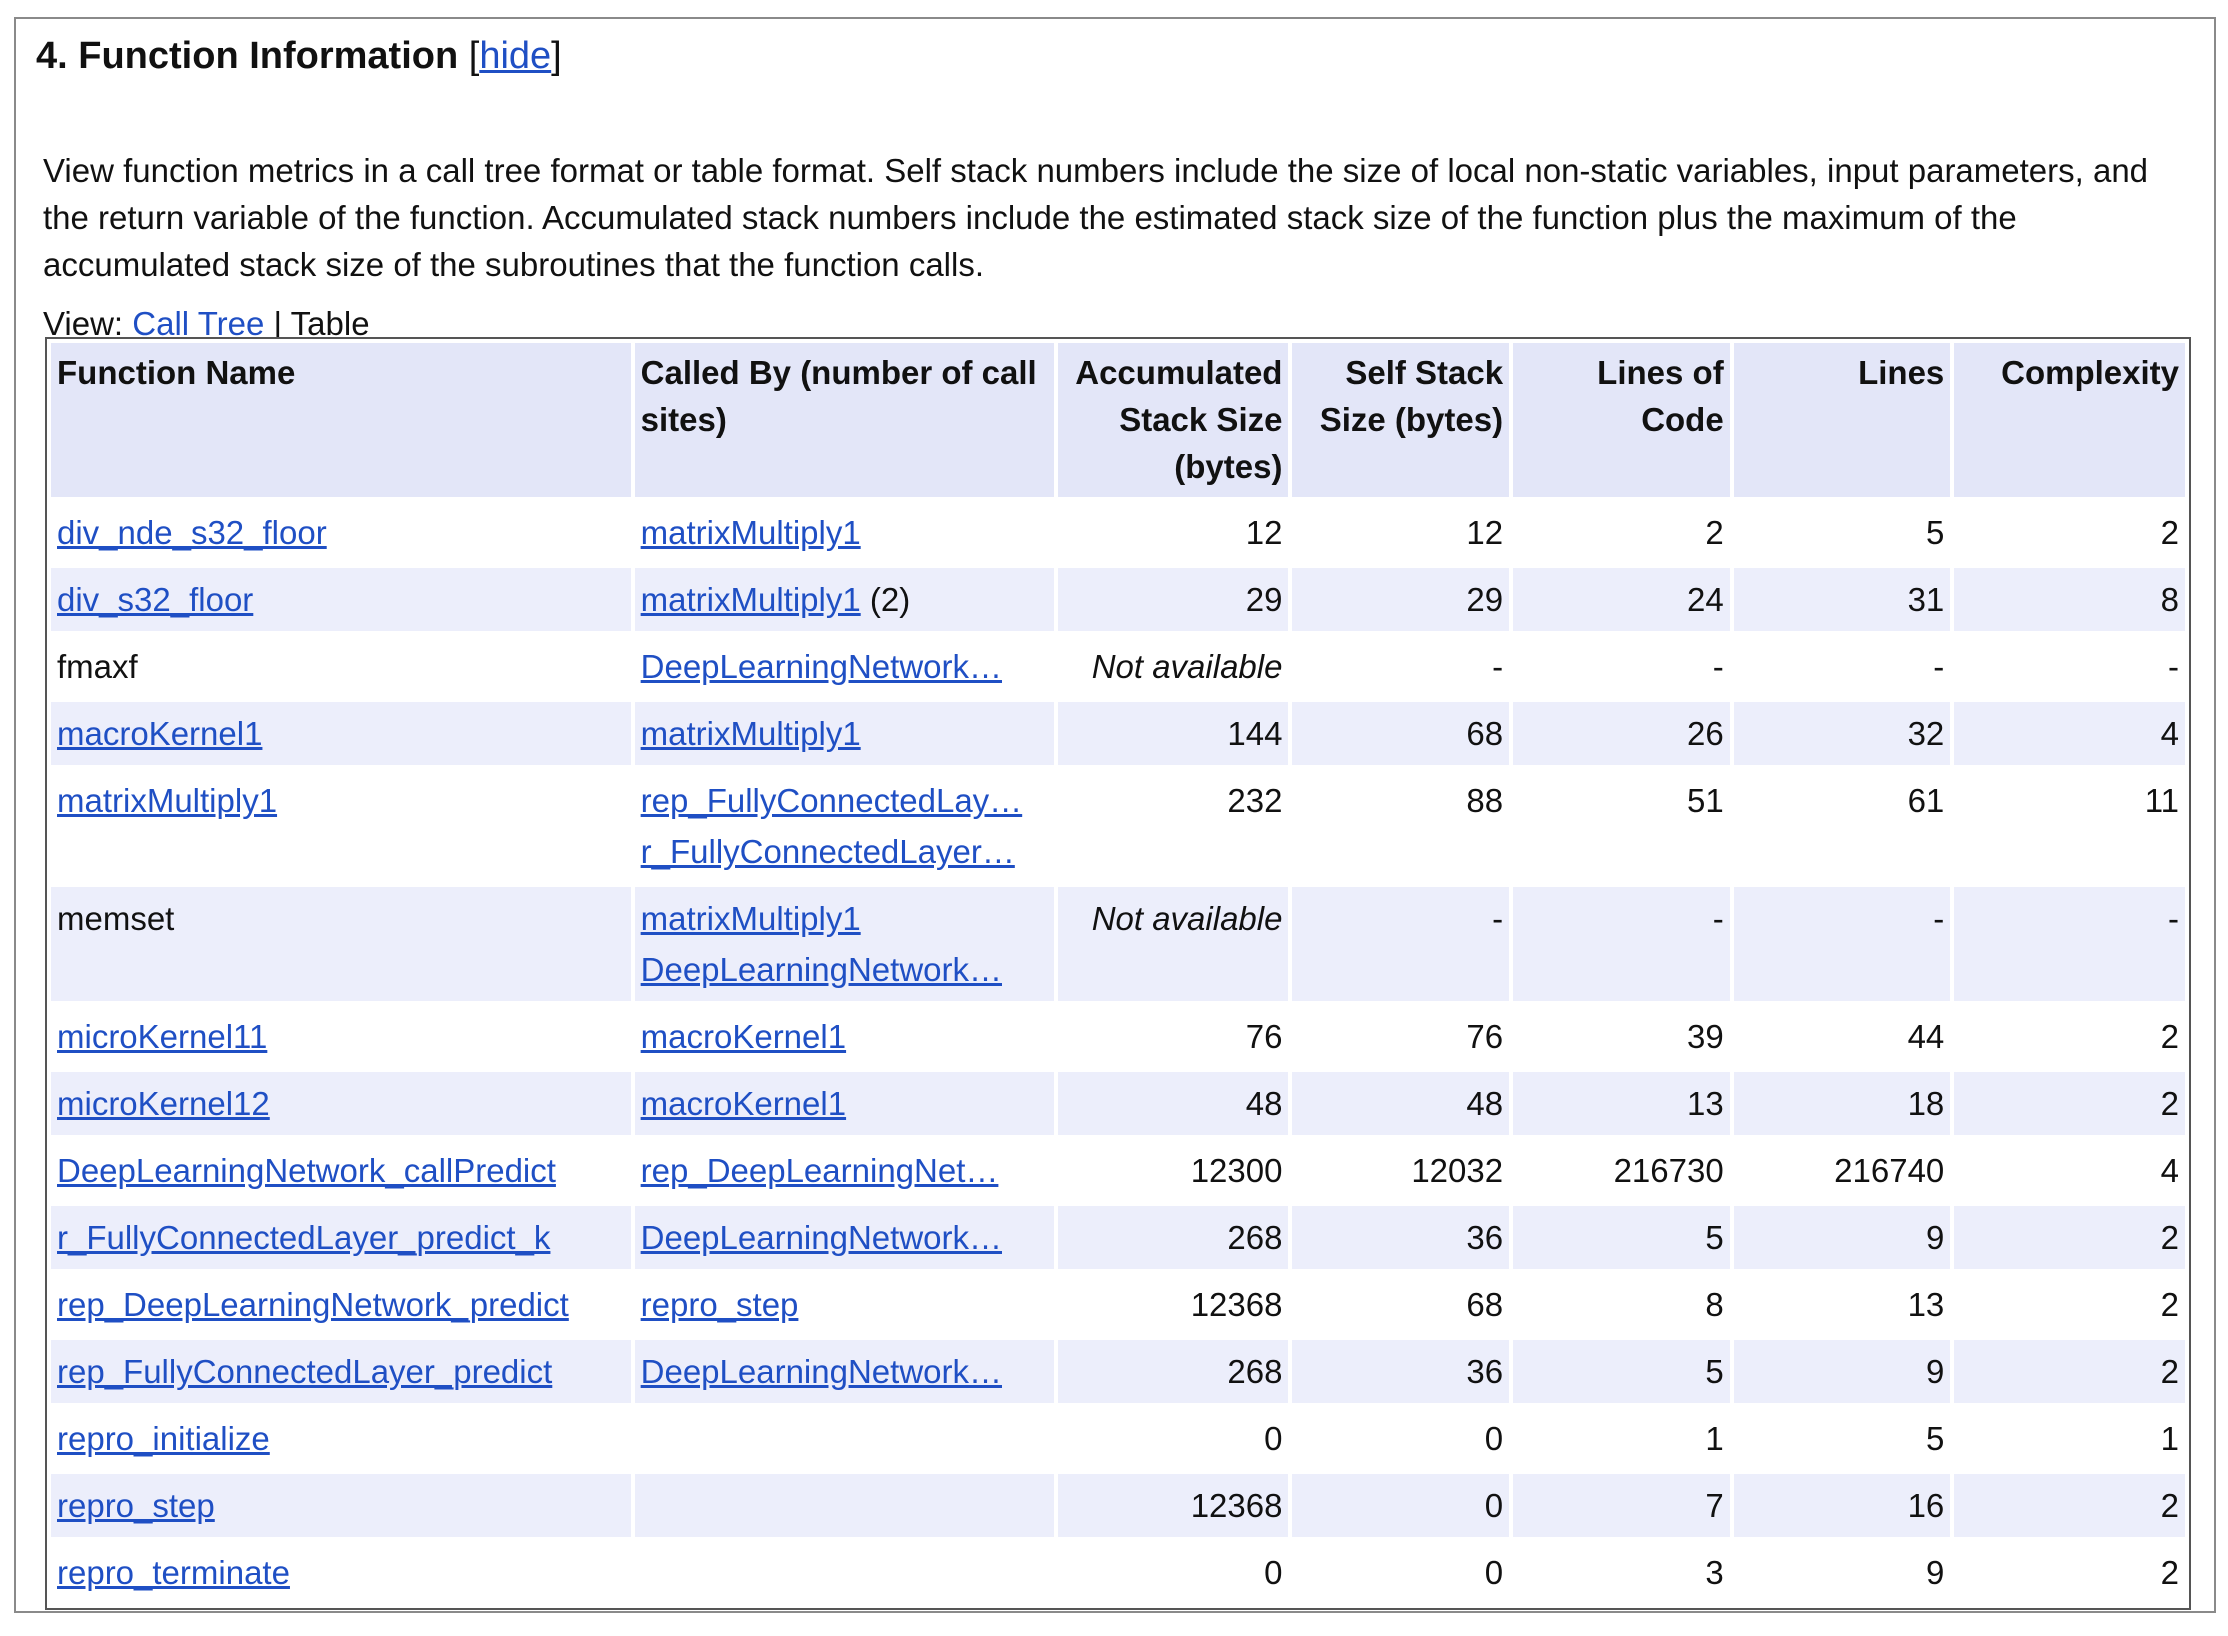  I want to click on function-link: microKernel11, so click(162, 1036).